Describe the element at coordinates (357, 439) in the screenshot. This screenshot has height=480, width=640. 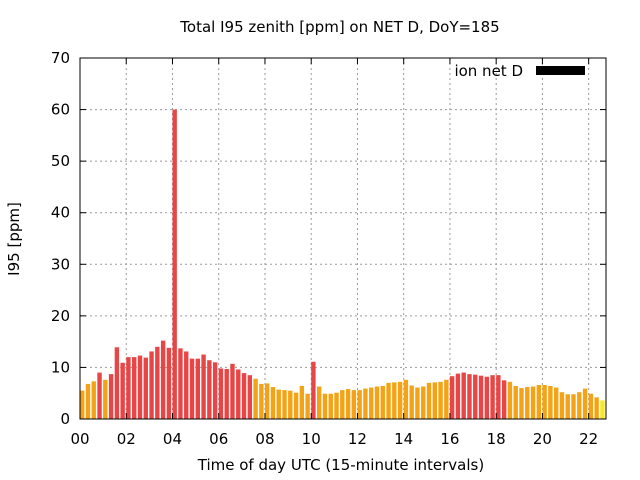
I see `x-tick-label: 12` at that location.